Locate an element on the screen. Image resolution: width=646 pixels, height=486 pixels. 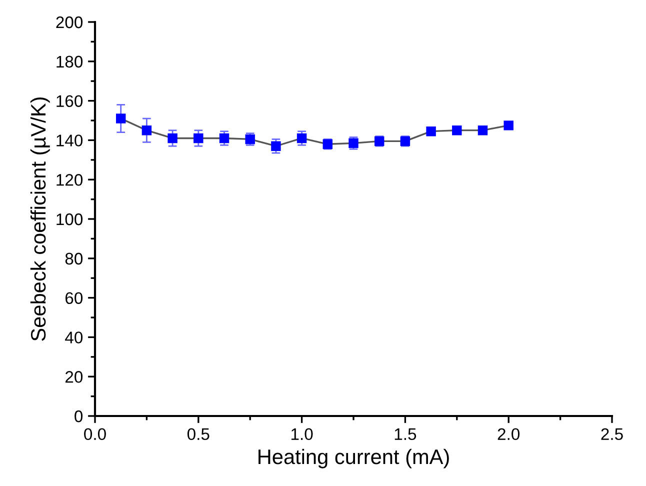
y-tick-label: 120 is located at coordinates (69, 180).